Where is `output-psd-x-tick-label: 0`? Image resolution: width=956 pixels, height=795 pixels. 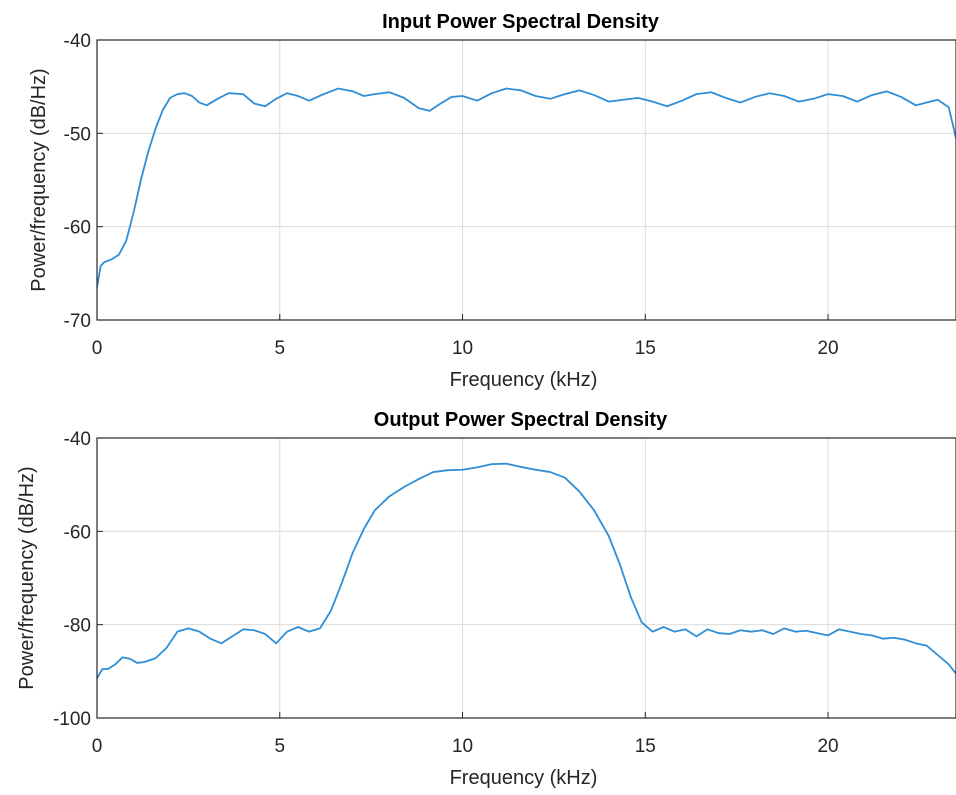
output-psd-x-tick-label: 0 is located at coordinates (97, 746).